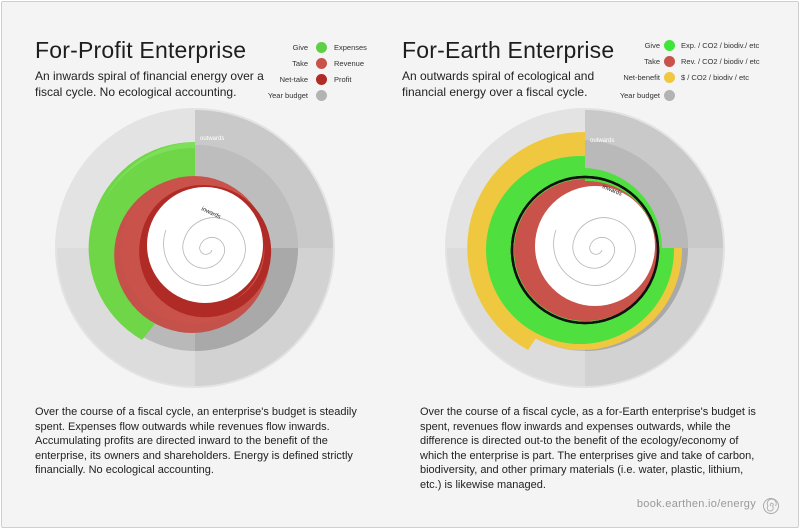 This screenshot has width=800, height=529. Describe the element at coordinates (147, 176) in the screenshot. I see `expenses-give-edge` at that location.